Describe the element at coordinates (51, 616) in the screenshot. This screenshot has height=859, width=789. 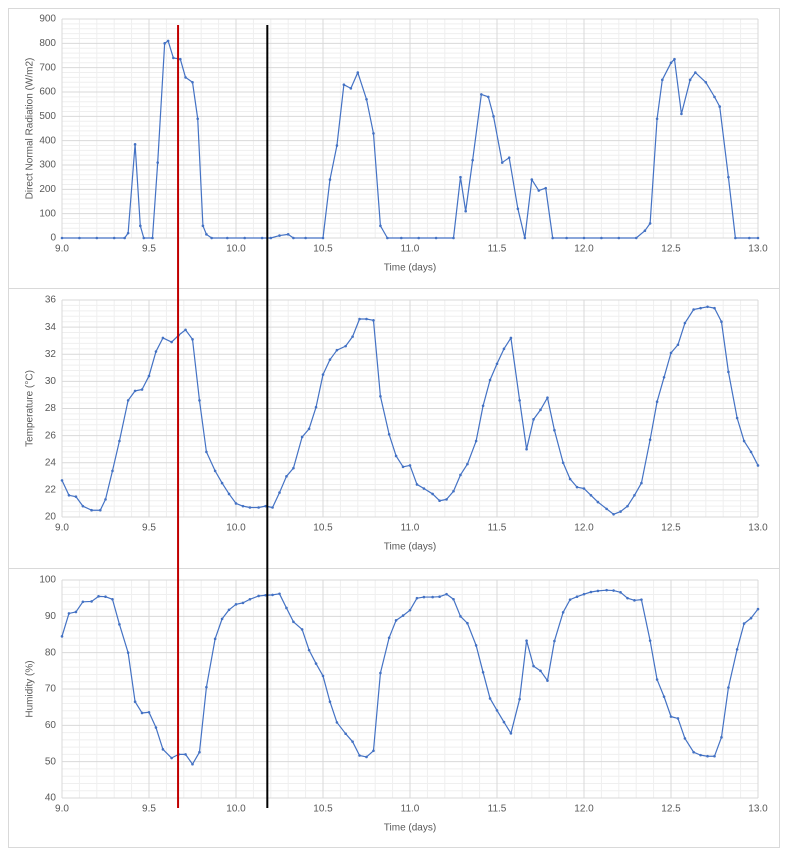
I see `y-tick-label: 90` at that location.